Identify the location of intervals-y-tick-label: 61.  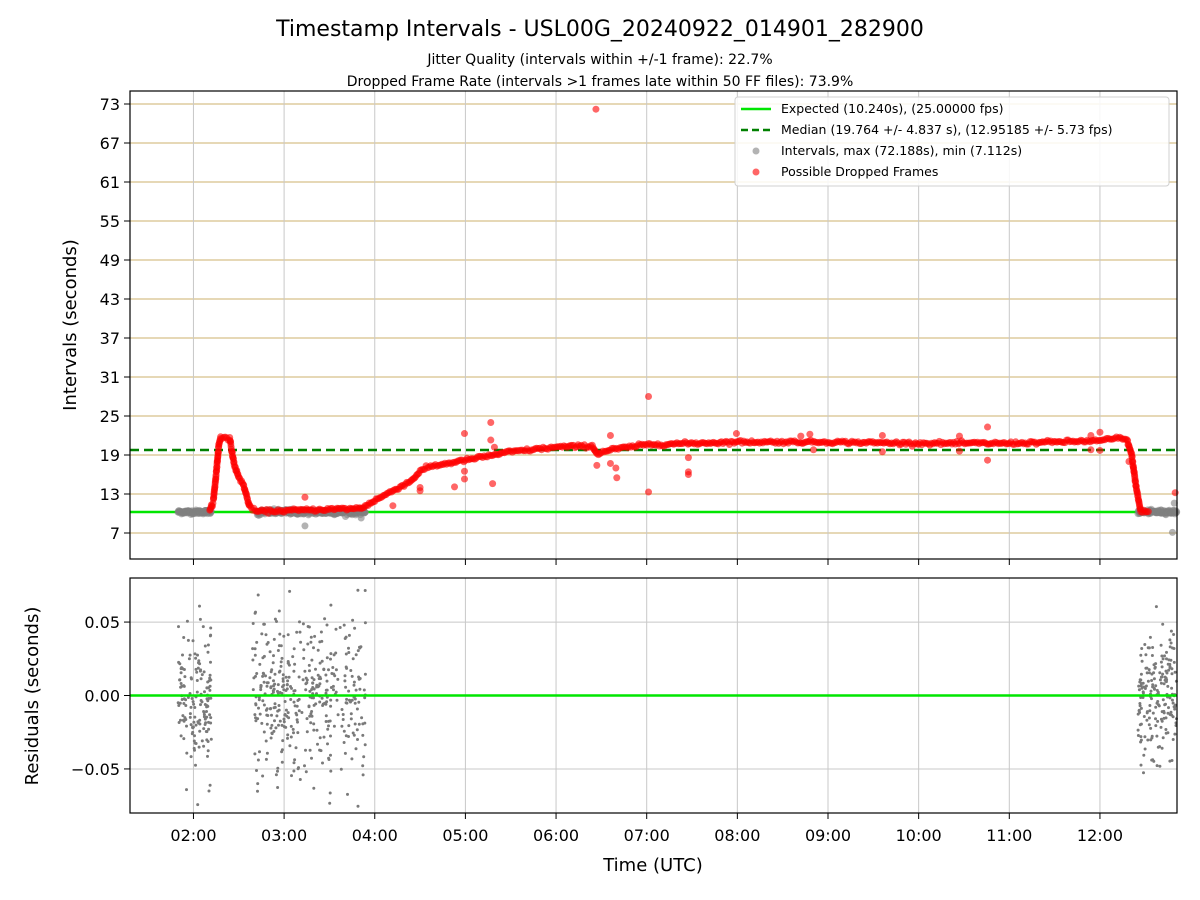
(110, 182).